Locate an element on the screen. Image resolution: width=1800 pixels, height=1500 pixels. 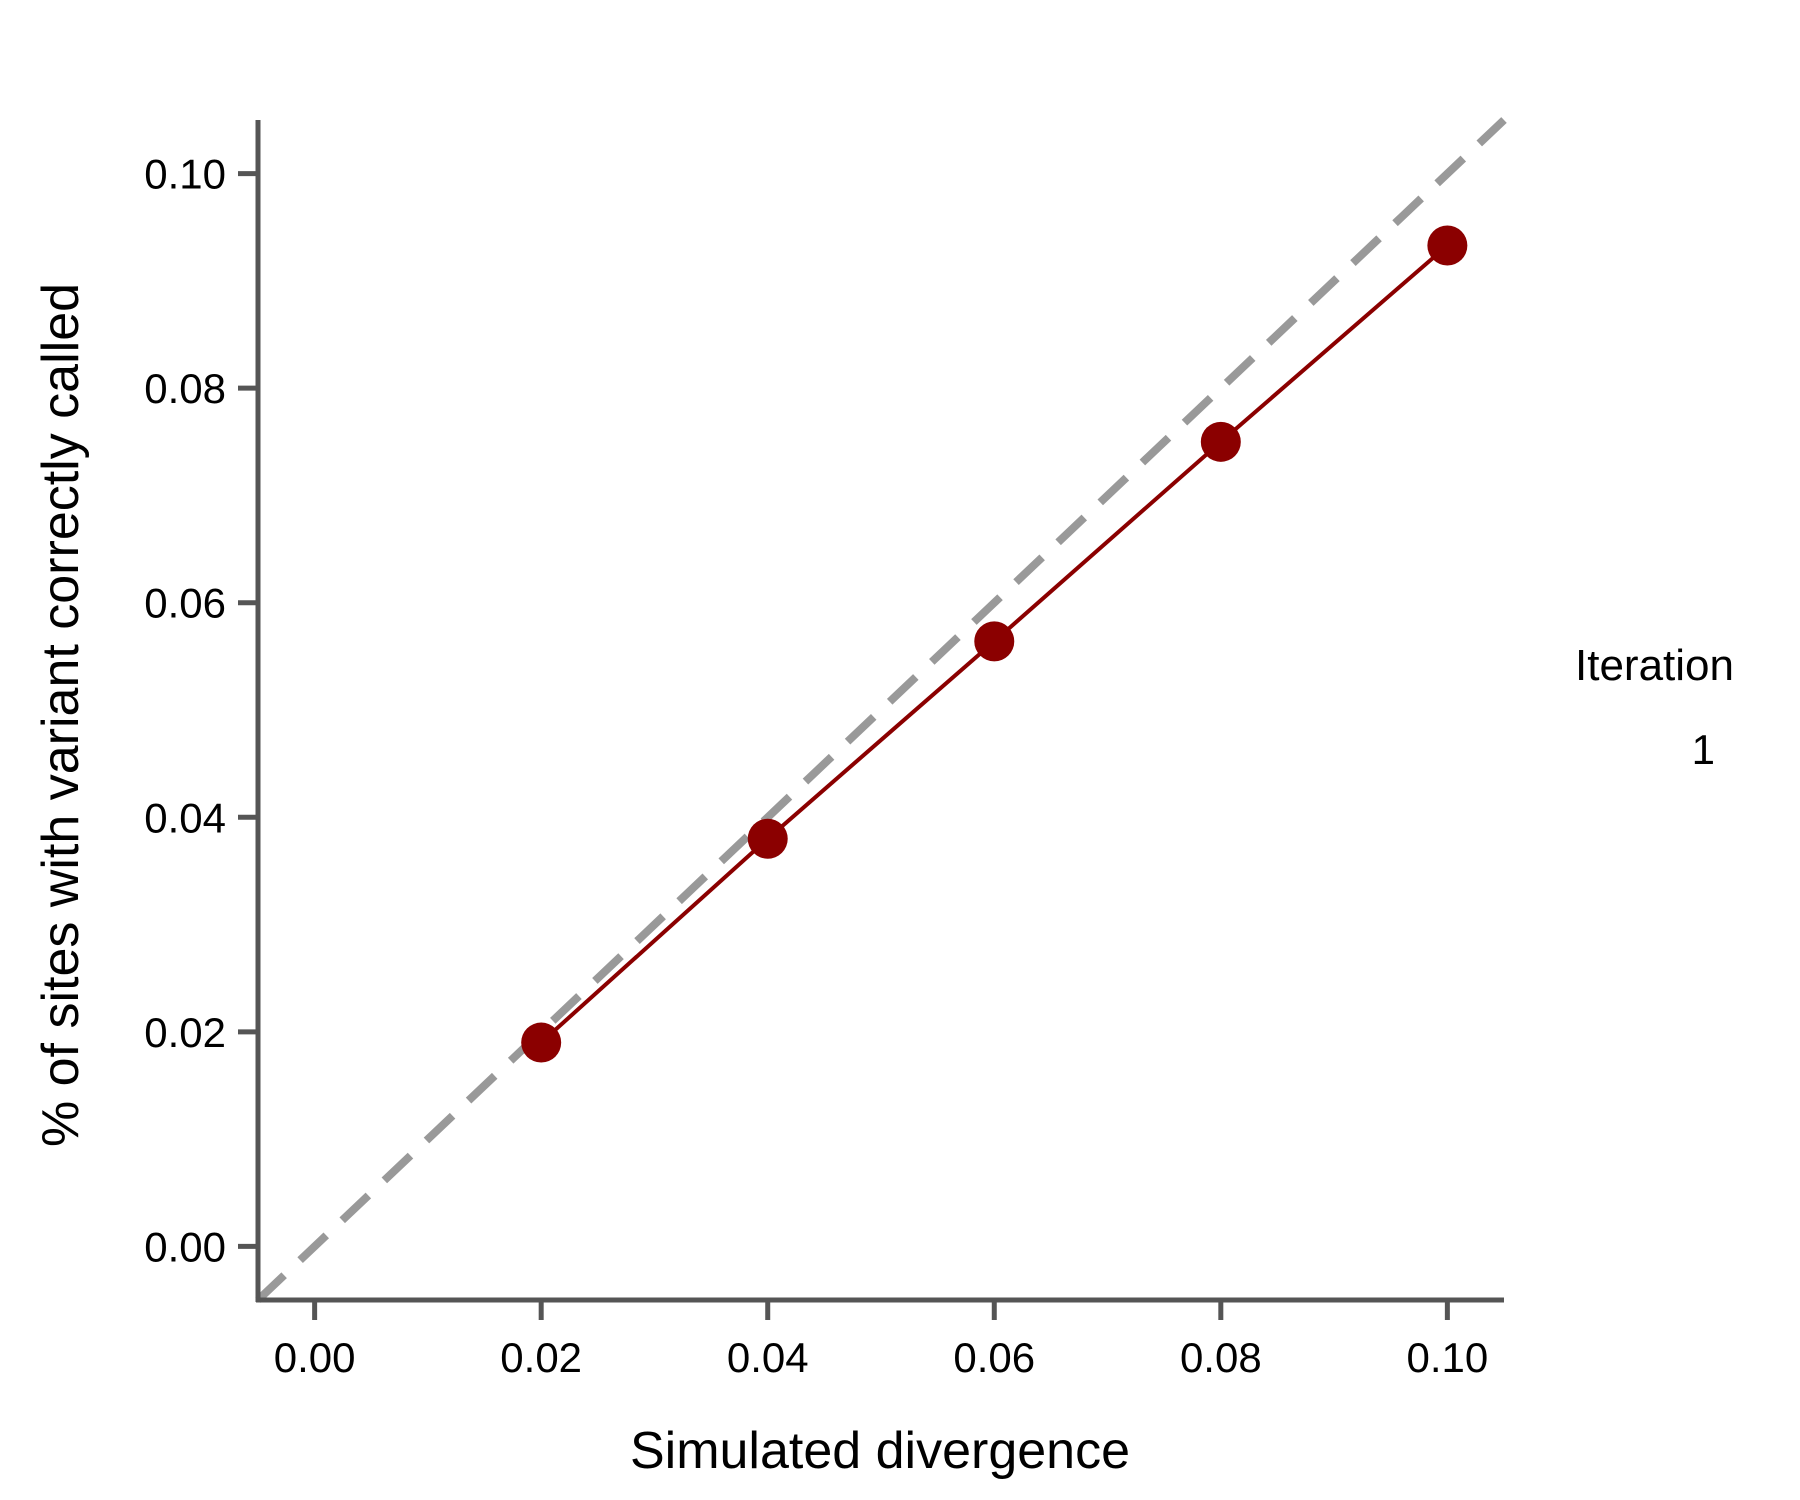
y-axis-title: % of sites with variant correctly called is located at coordinates (61, 715).